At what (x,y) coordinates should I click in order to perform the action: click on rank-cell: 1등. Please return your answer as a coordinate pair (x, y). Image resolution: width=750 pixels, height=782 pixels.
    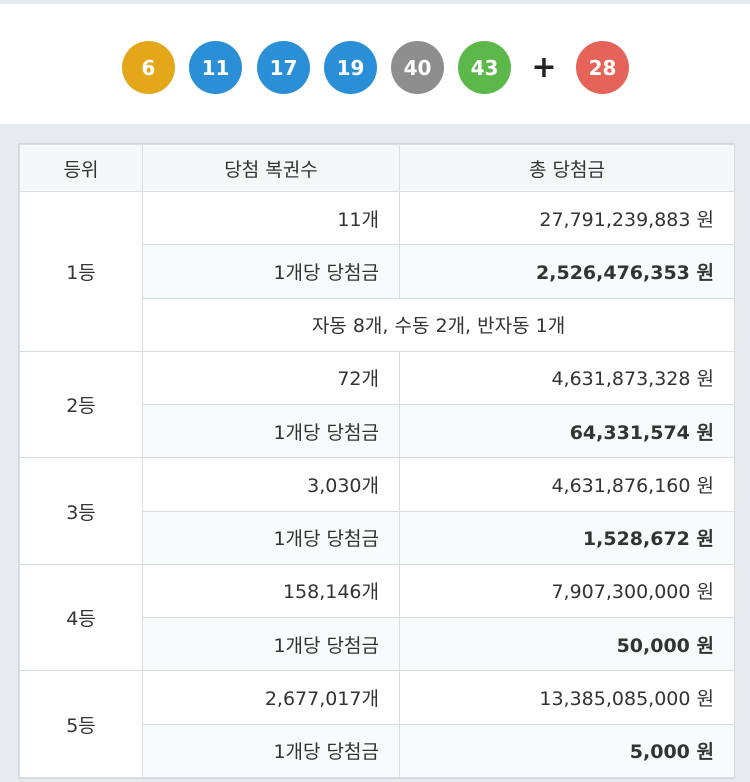
    Looking at the image, I should click on (81, 271).